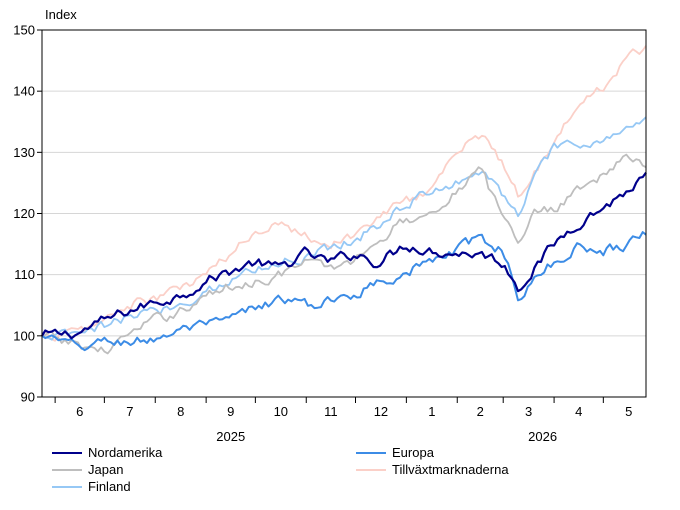 The height and width of the screenshot is (510, 680). I want to click on x-tick-label: 8, so click(180, 411).